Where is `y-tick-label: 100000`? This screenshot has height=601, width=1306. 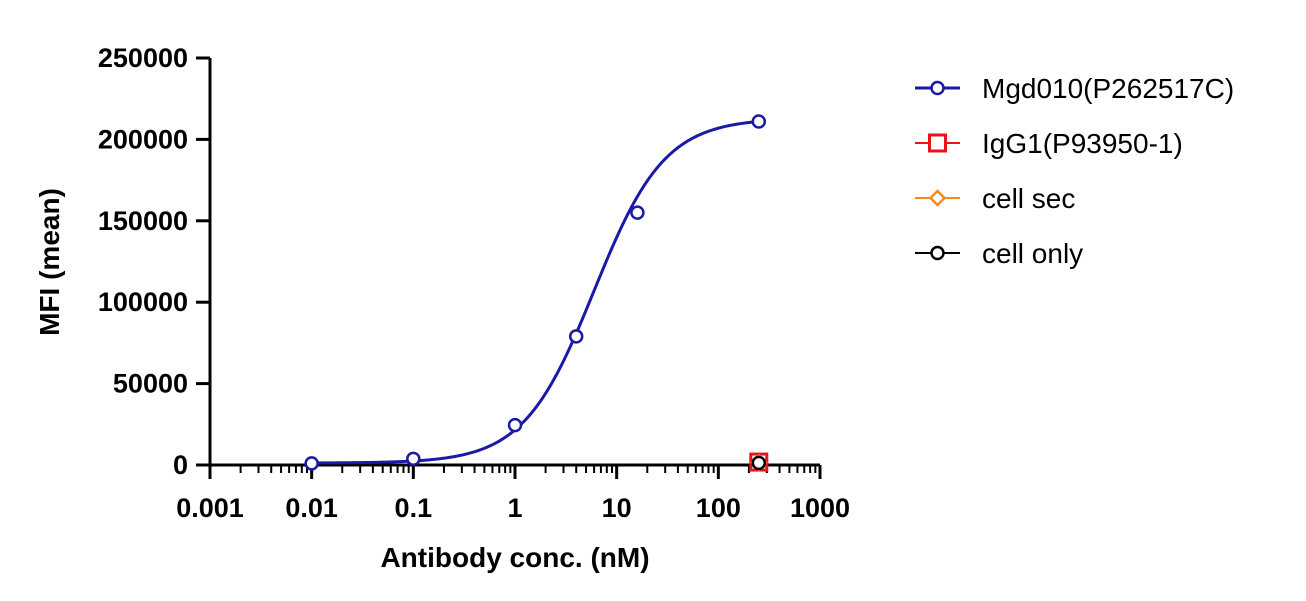
y-tick-label: 100000 is located at coordinates (143, 302).